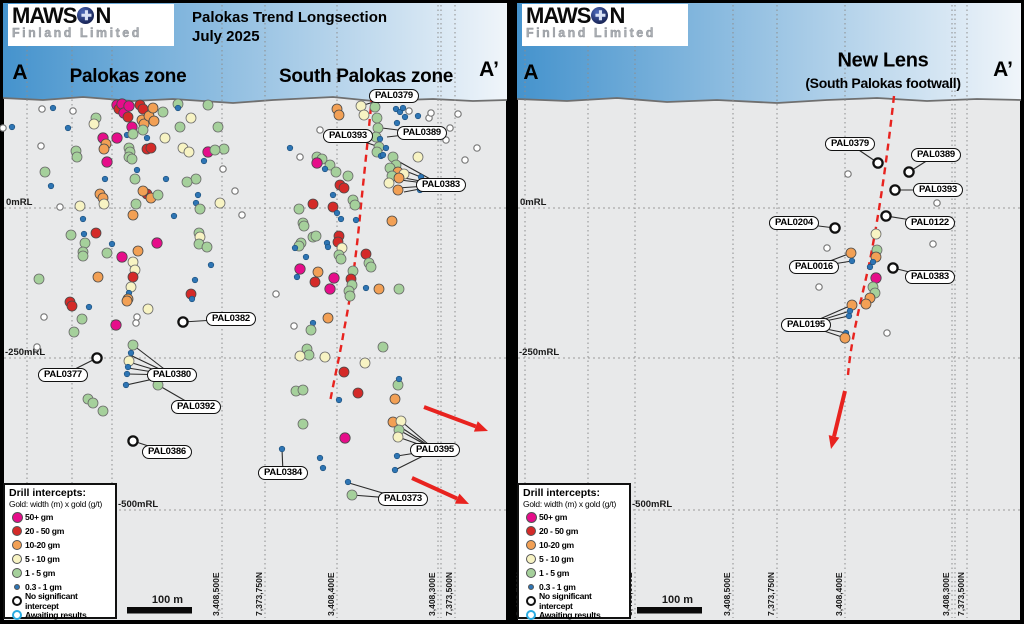  I want to click on trend-dashed-line, so click(871, 235).